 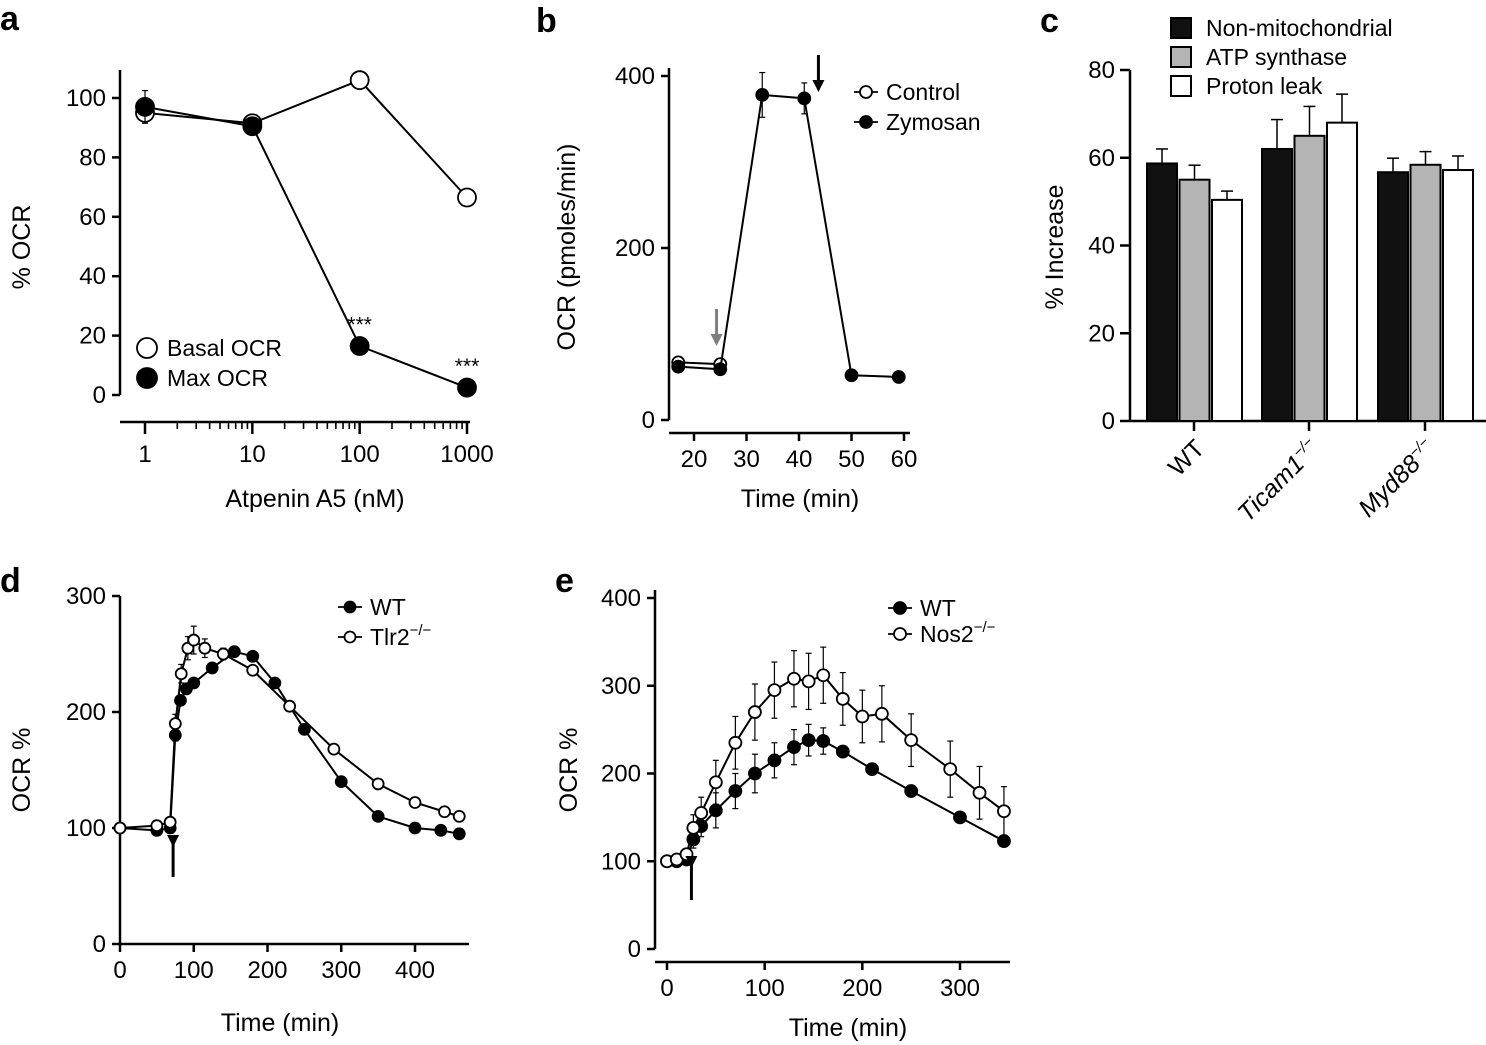 What do you see at coordinates (621, 686) in the screenshot?
I see `y-tick-label: 300` at bounding box center [621, 686].